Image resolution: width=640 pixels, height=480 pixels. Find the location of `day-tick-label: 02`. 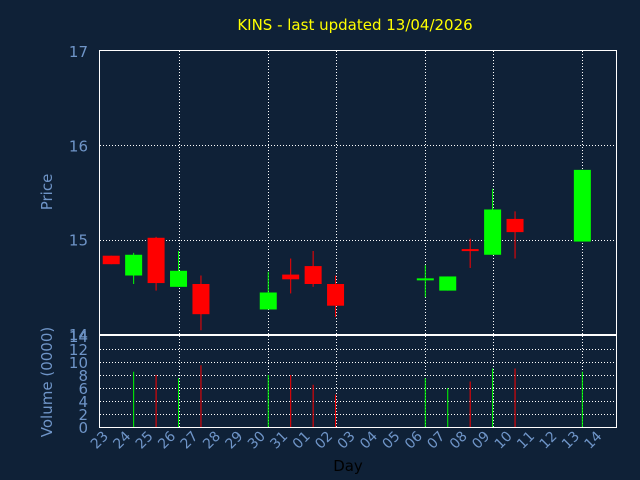

day-tick-label: 02 is located at coordinates (324, 441).